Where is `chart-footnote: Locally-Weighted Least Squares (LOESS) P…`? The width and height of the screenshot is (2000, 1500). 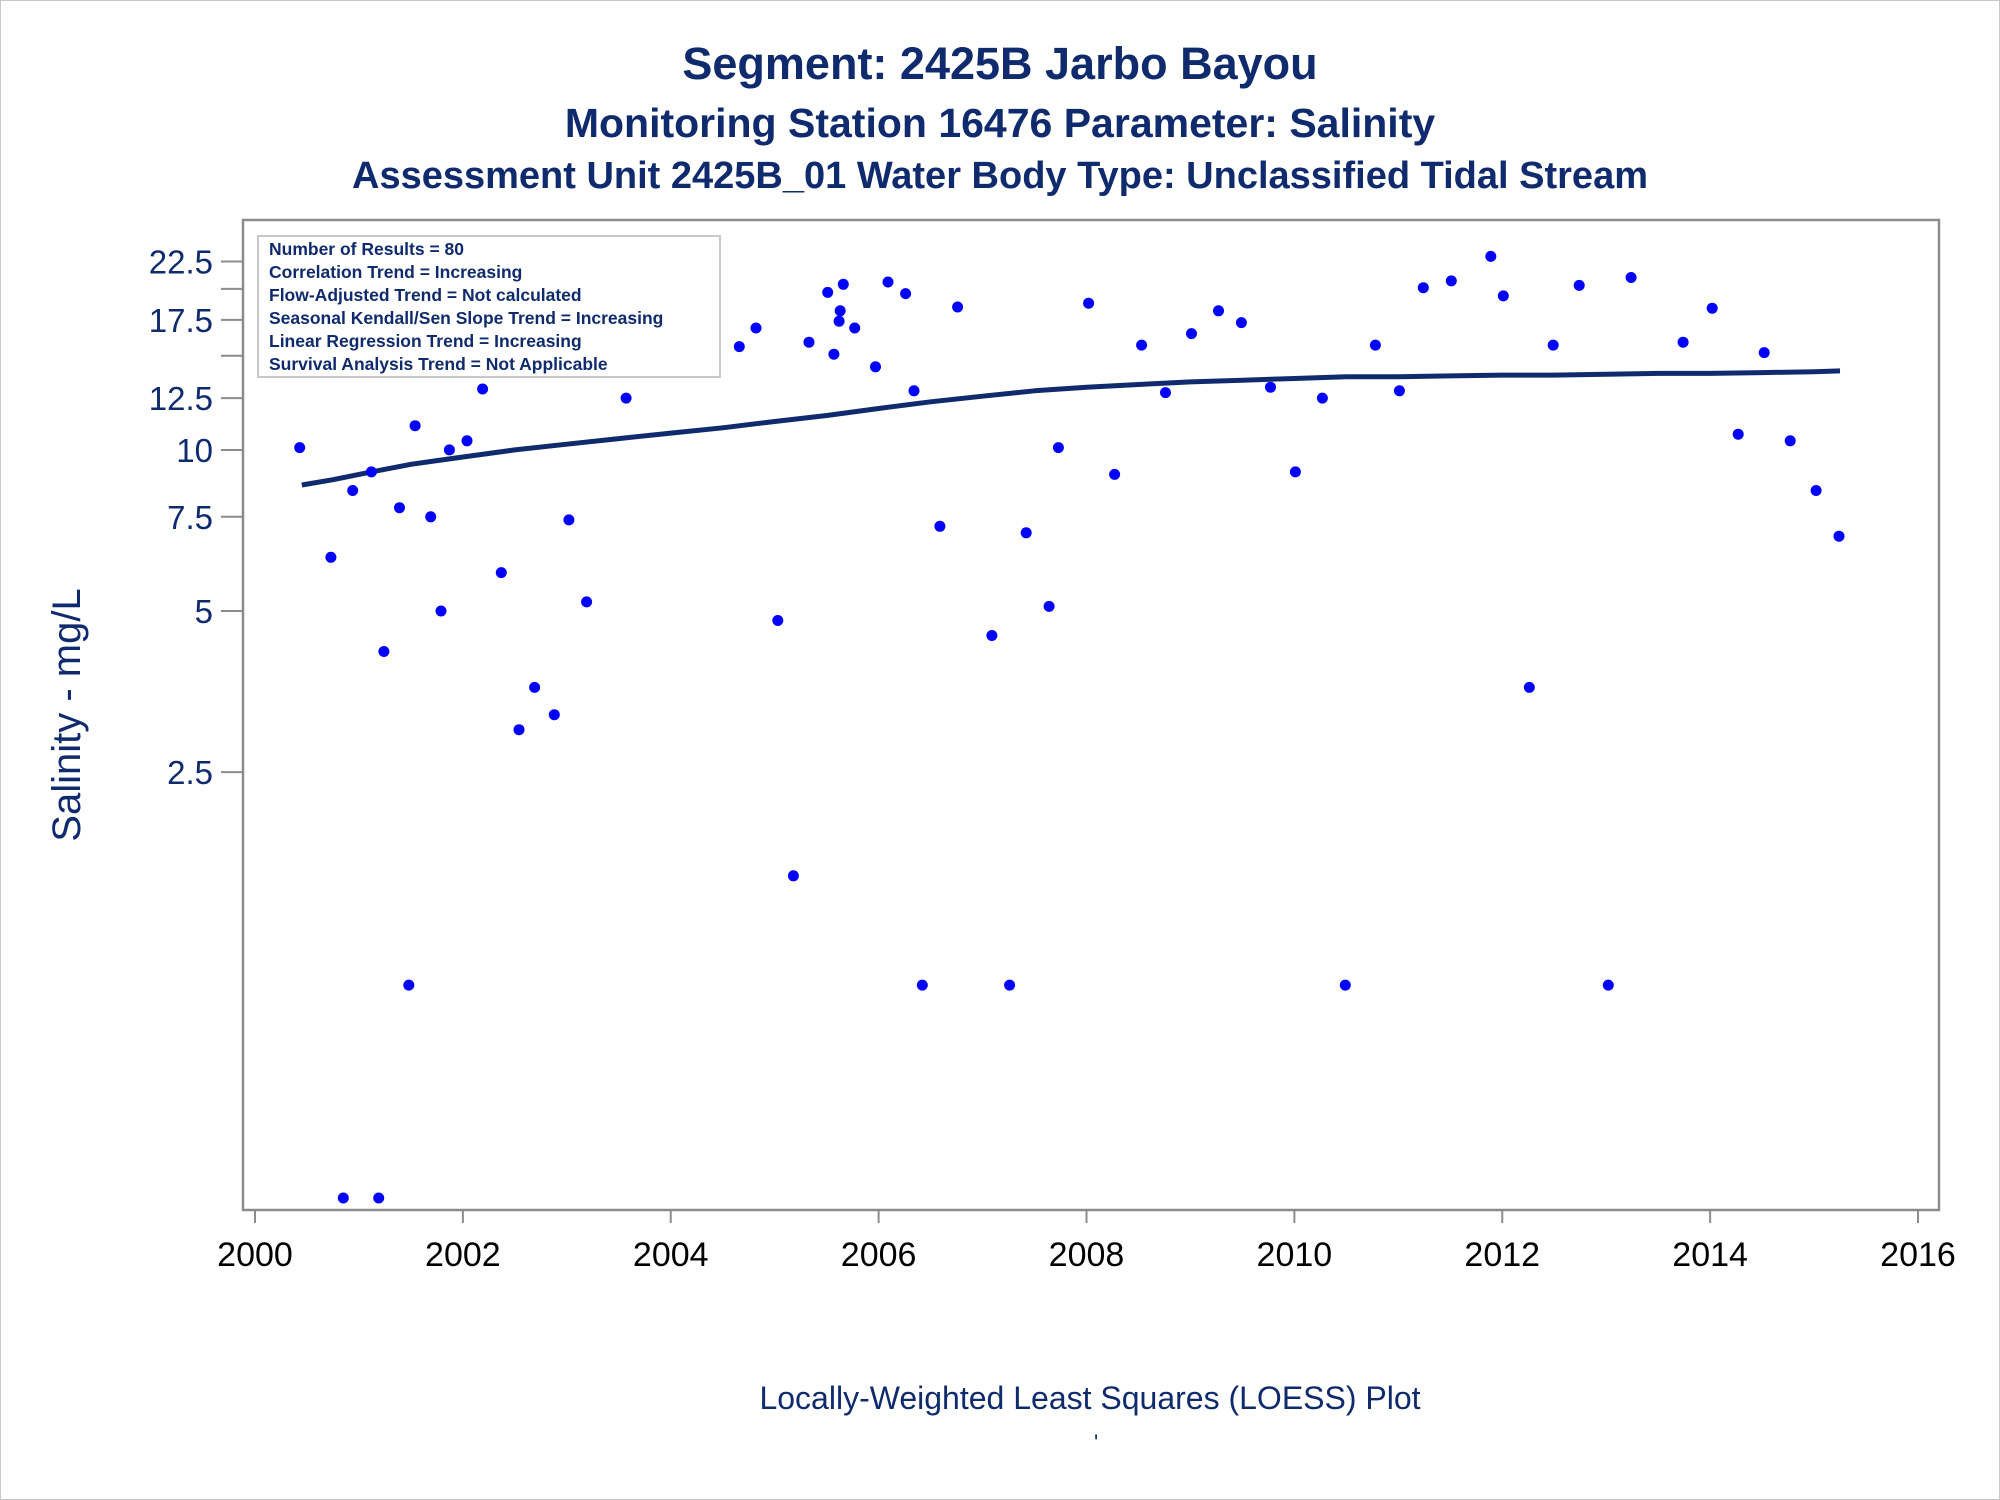 chart-footnote: Locally-Weighted Least Squares (LOESS) P… is located at coordinates (1090, 1398).